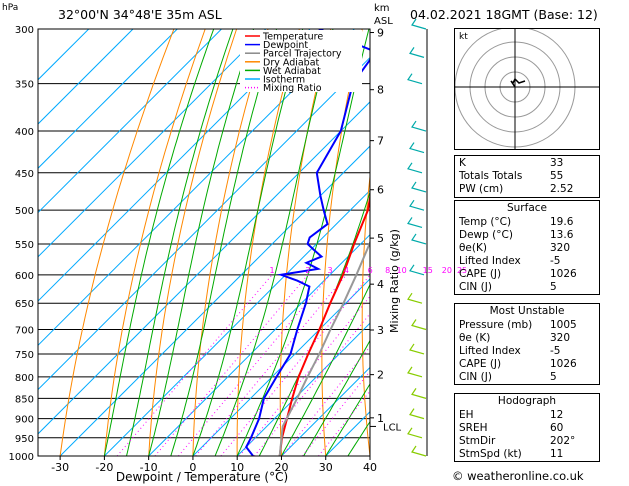 This screenshot has width=629, height=486. What do you see at coordinates (380, 33) in the screenshot?
I see `km-tick-label: 9` at bounding box center [380, 33].